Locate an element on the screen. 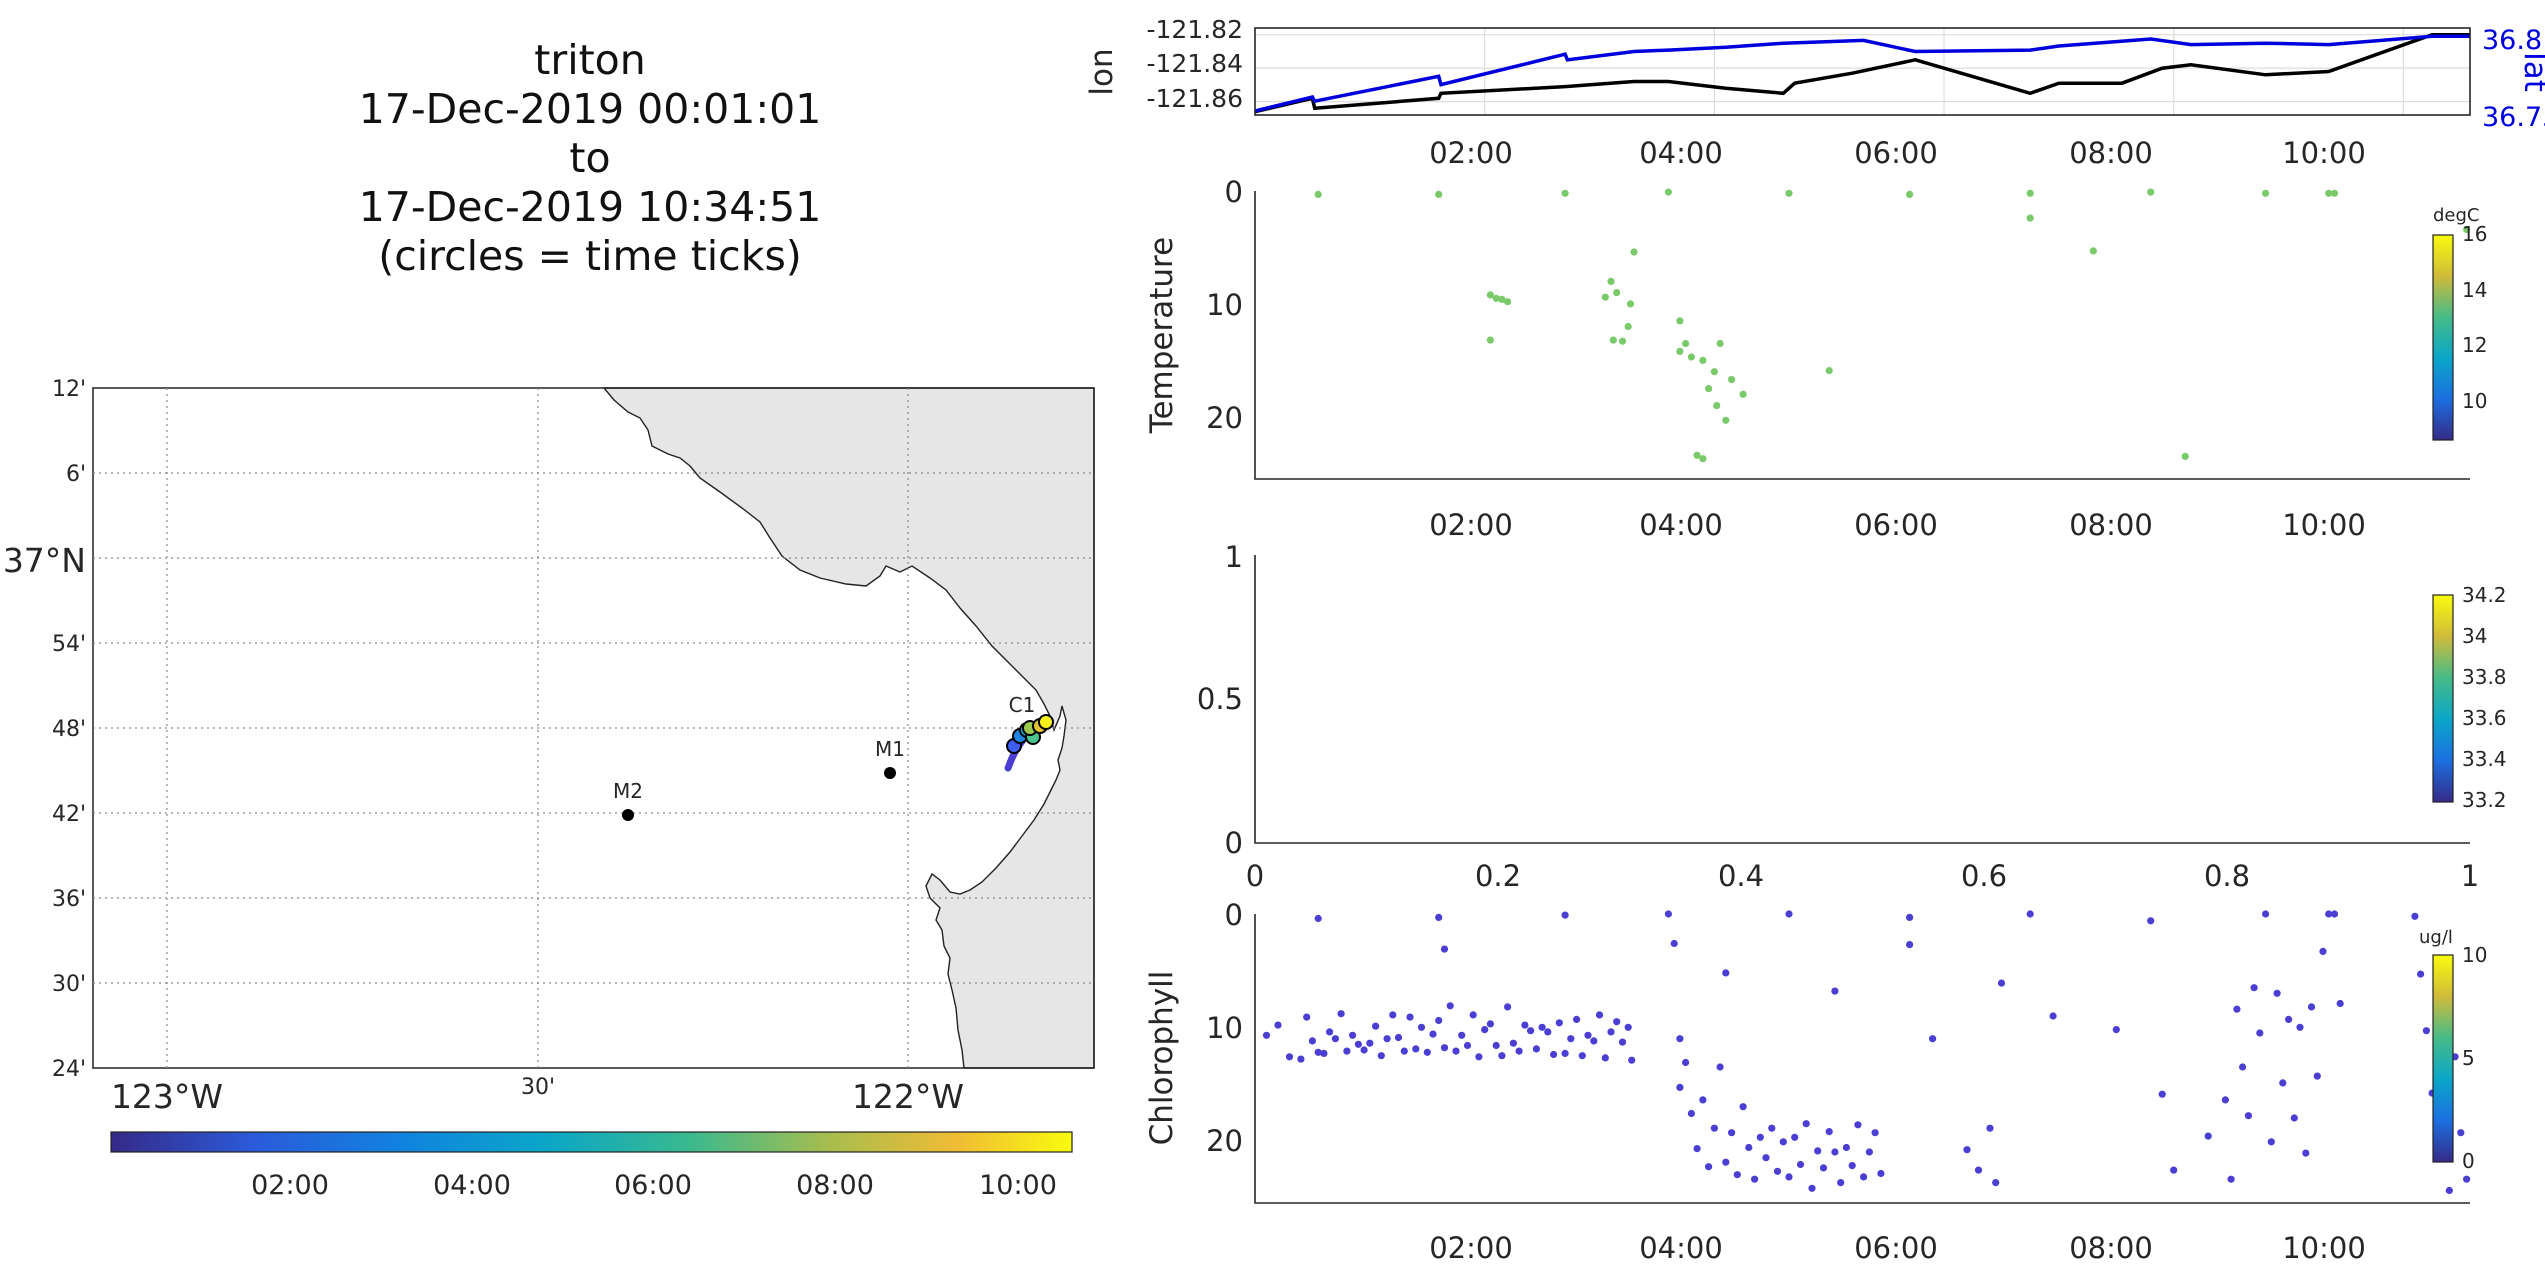 The width and height of the screenshot is (2545, 1273). temperature-colorbar is located at coordinates (2443, 337).